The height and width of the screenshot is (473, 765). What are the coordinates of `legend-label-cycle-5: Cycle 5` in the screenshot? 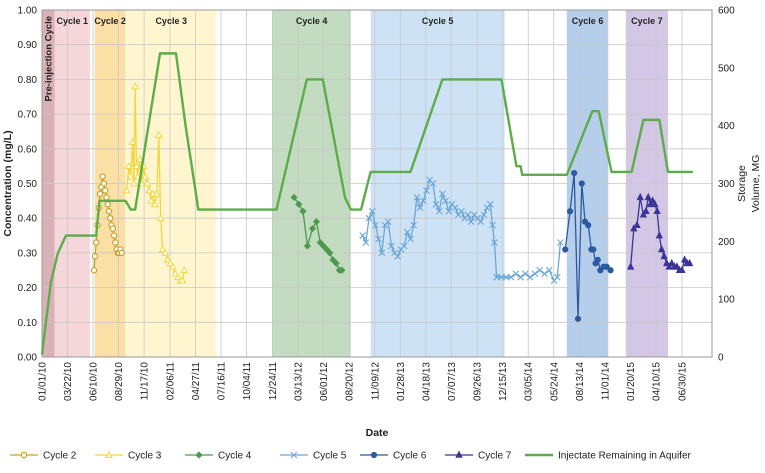 It's located at (330, 456).